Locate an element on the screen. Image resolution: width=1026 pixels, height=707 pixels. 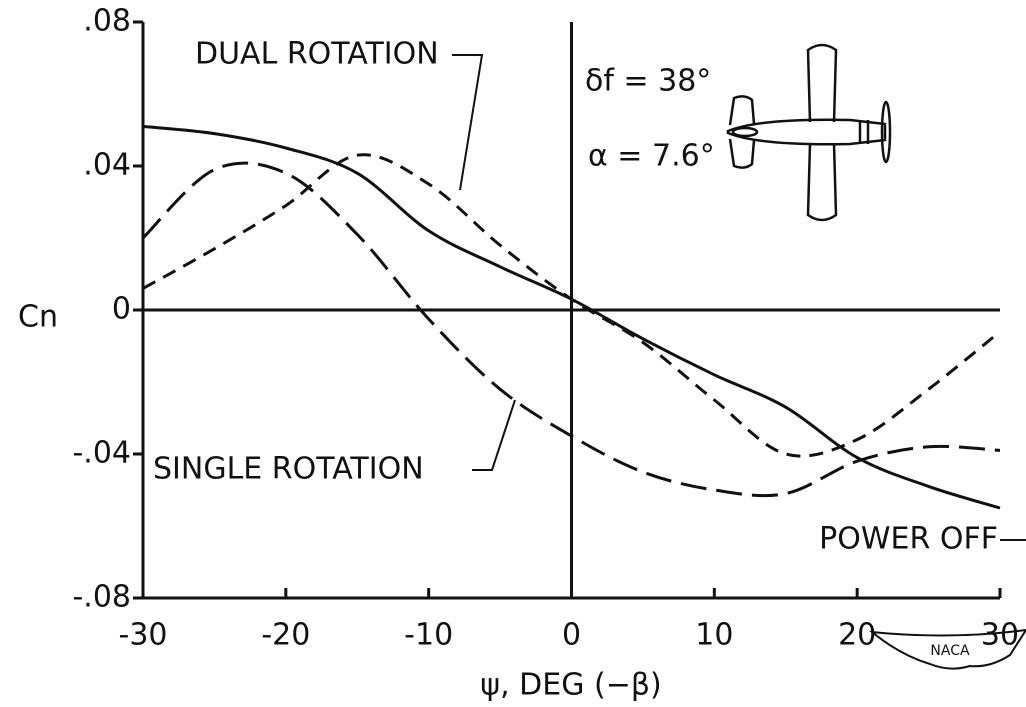
x-tick-label: 30 is located at coordinates (1000, 635).